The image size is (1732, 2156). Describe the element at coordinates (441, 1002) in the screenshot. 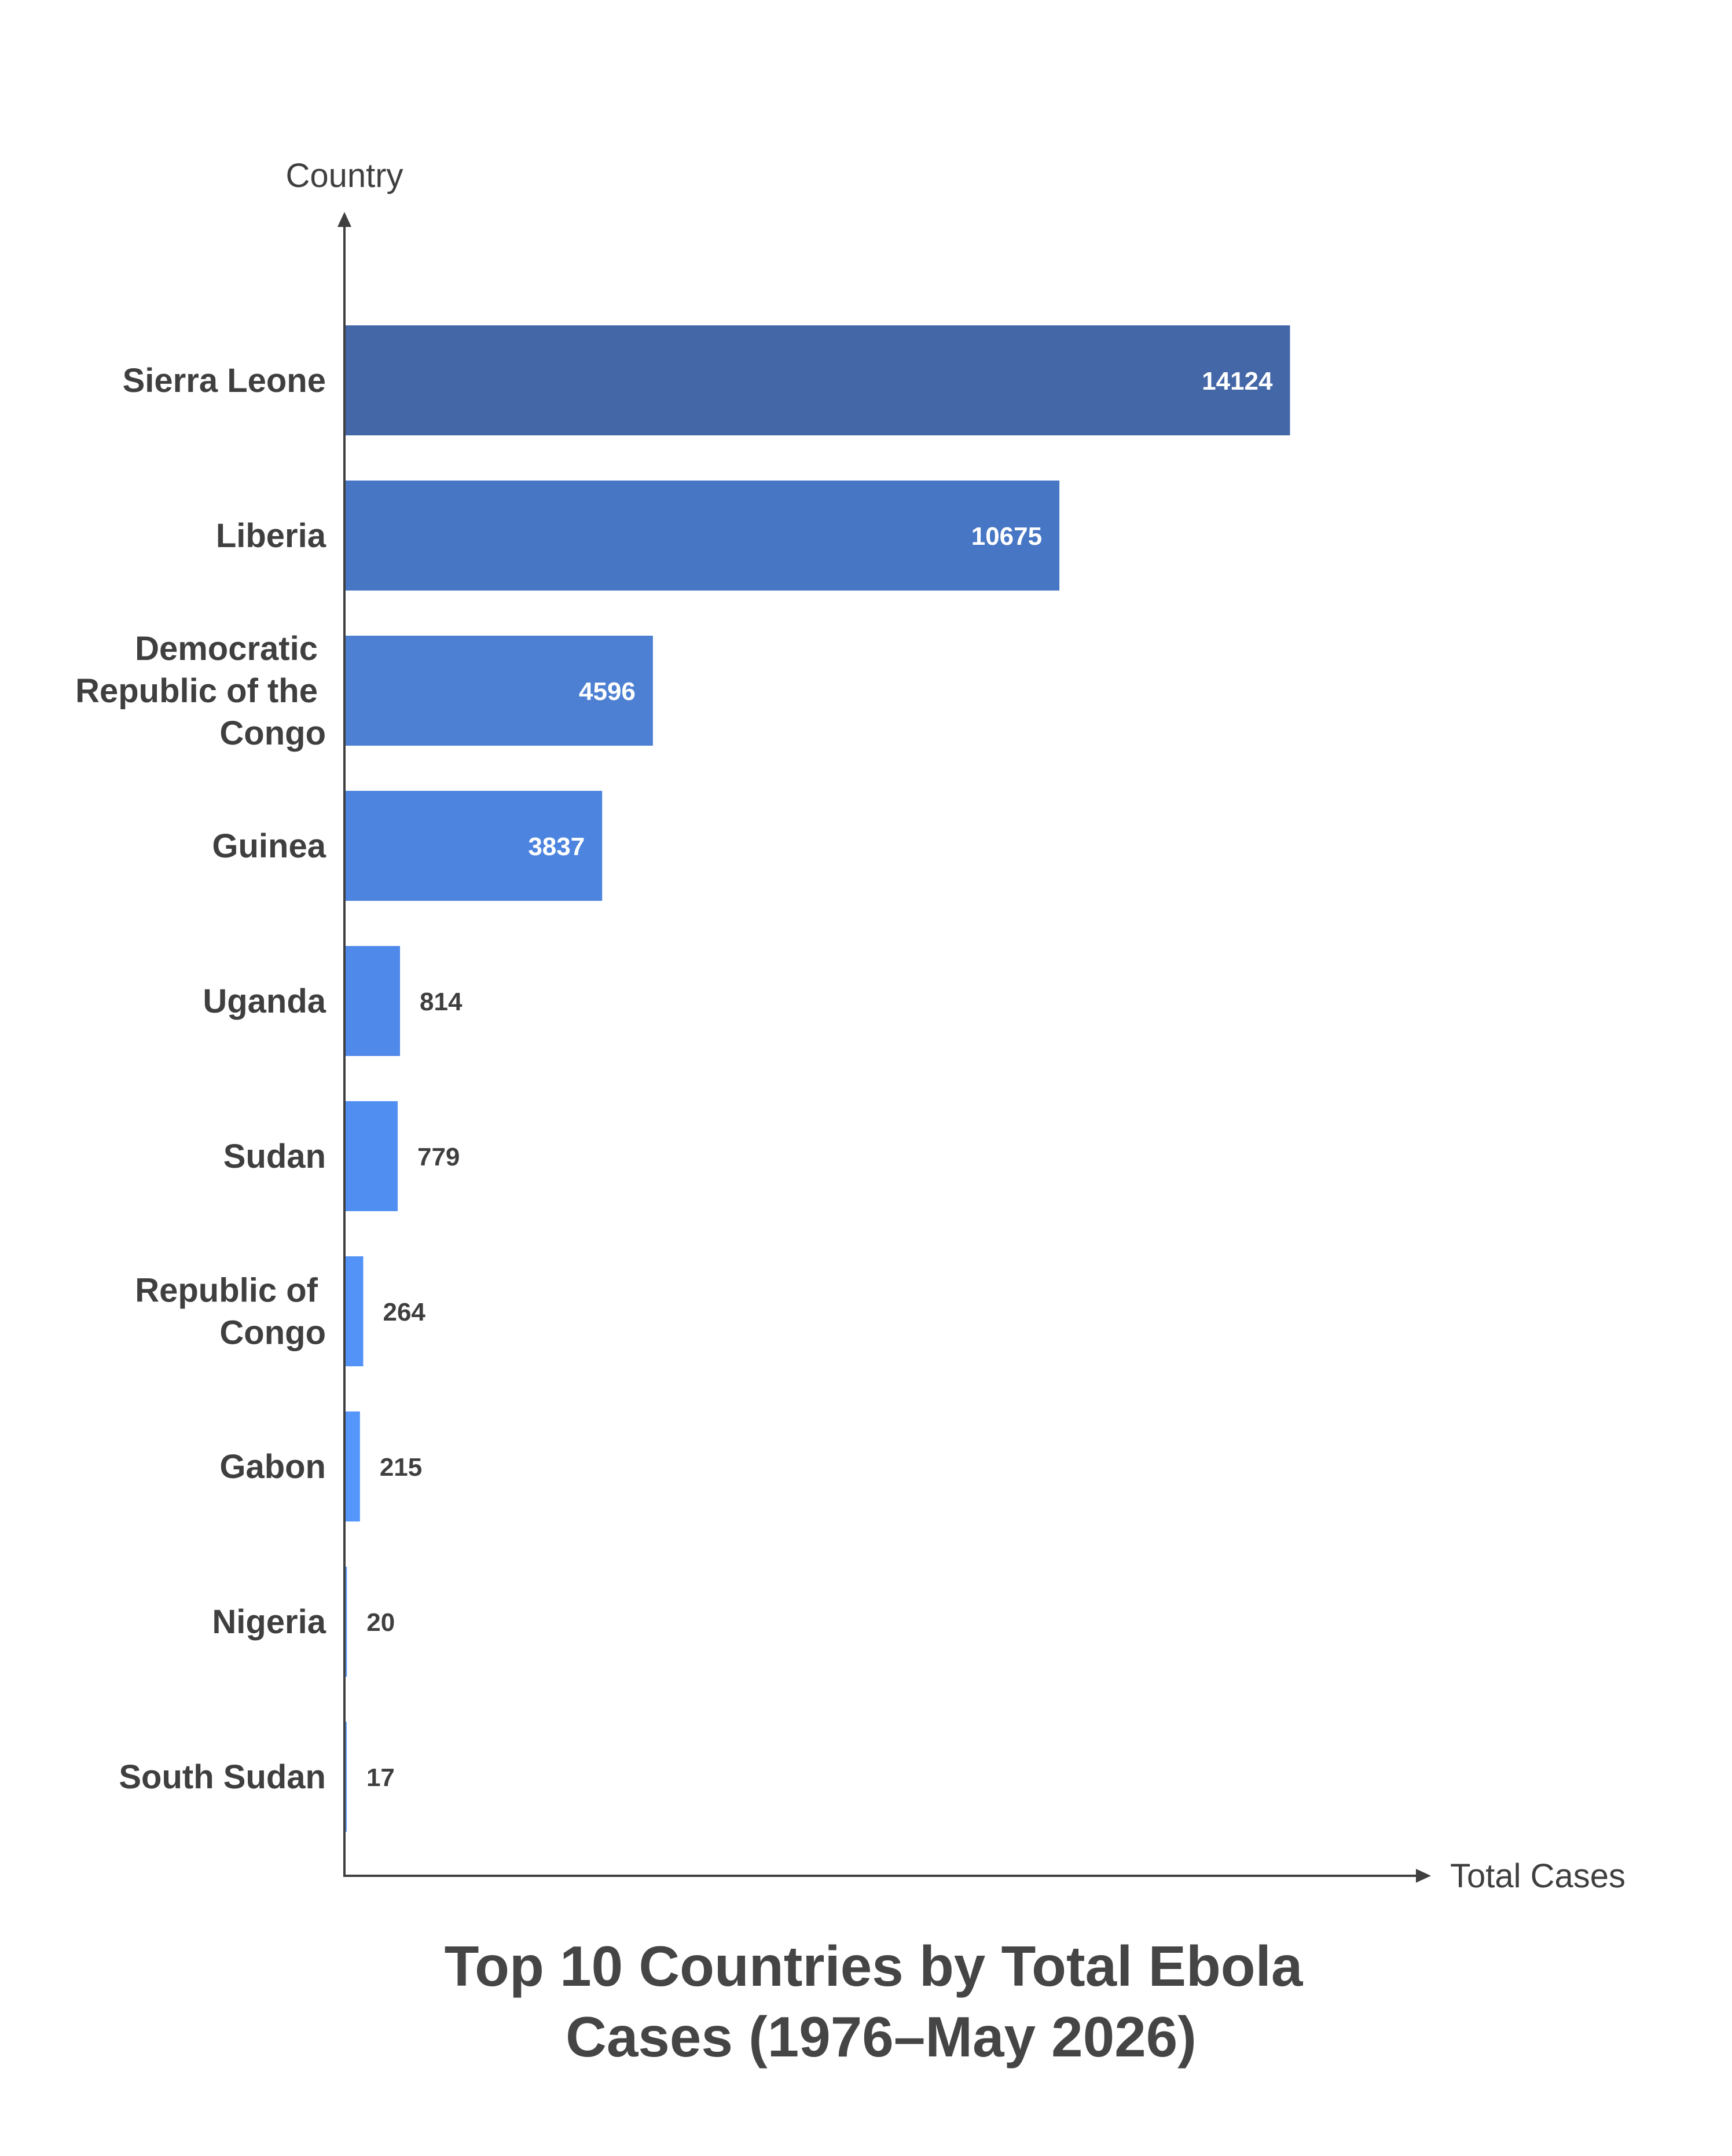

I see `bar-value-label: 814` at that location.